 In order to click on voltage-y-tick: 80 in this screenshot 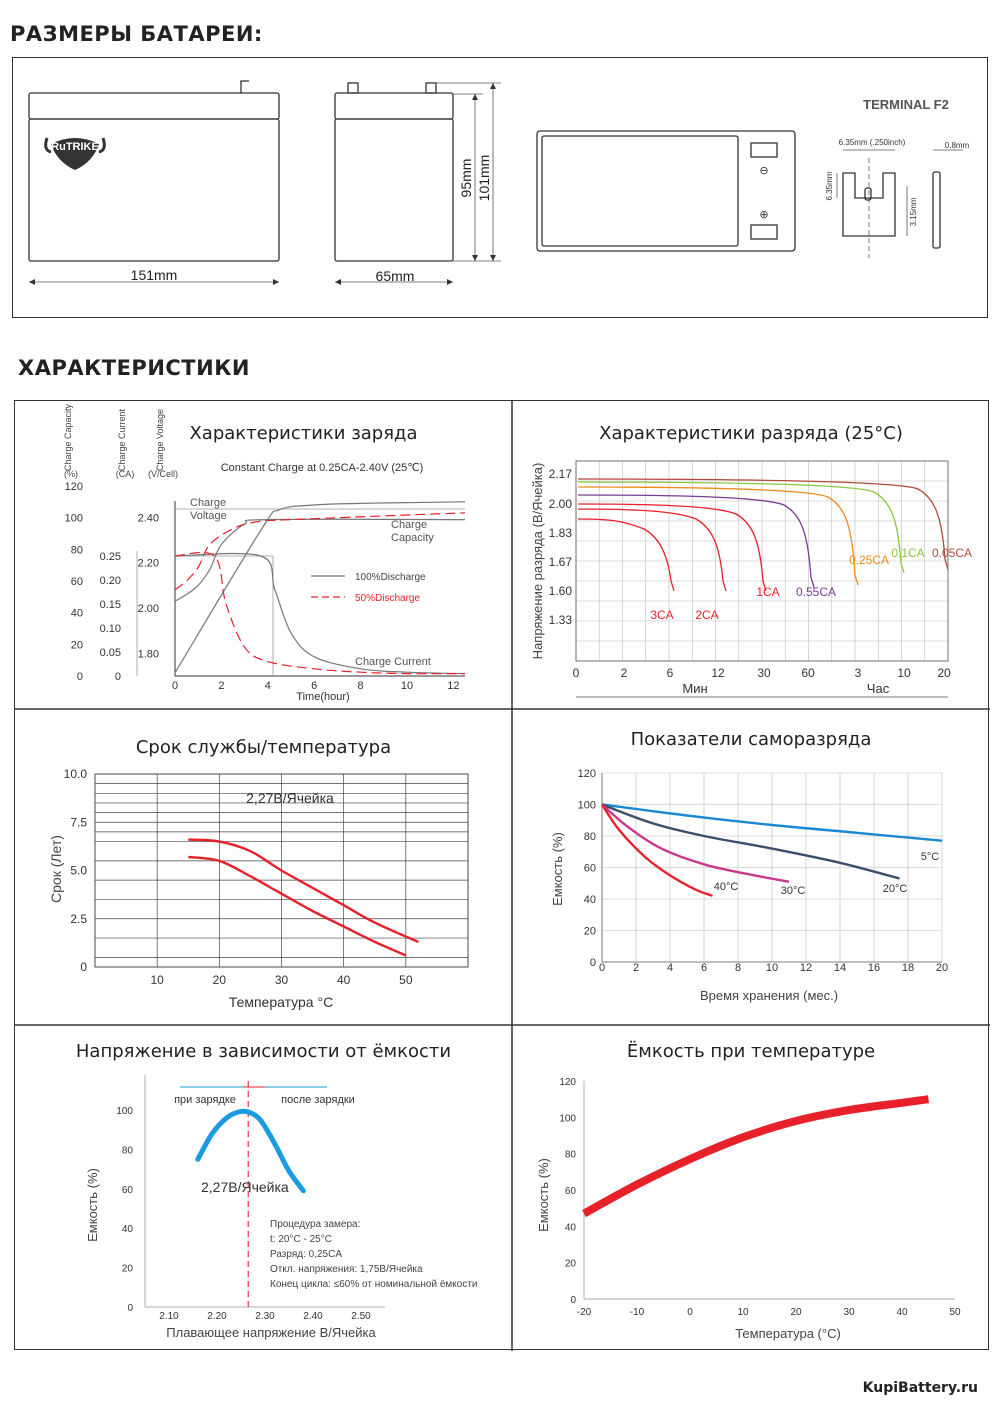, I will do `click(128, 1150)`.